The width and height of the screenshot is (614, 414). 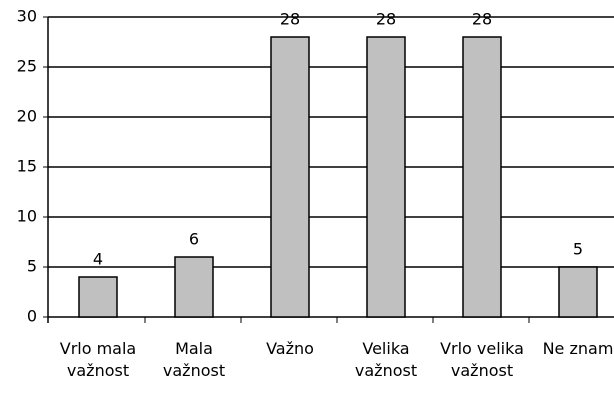 What do you see at coordinates (578, 249) in the screenshot?
I see `data-label: 5` at bounding box center [578, 249].